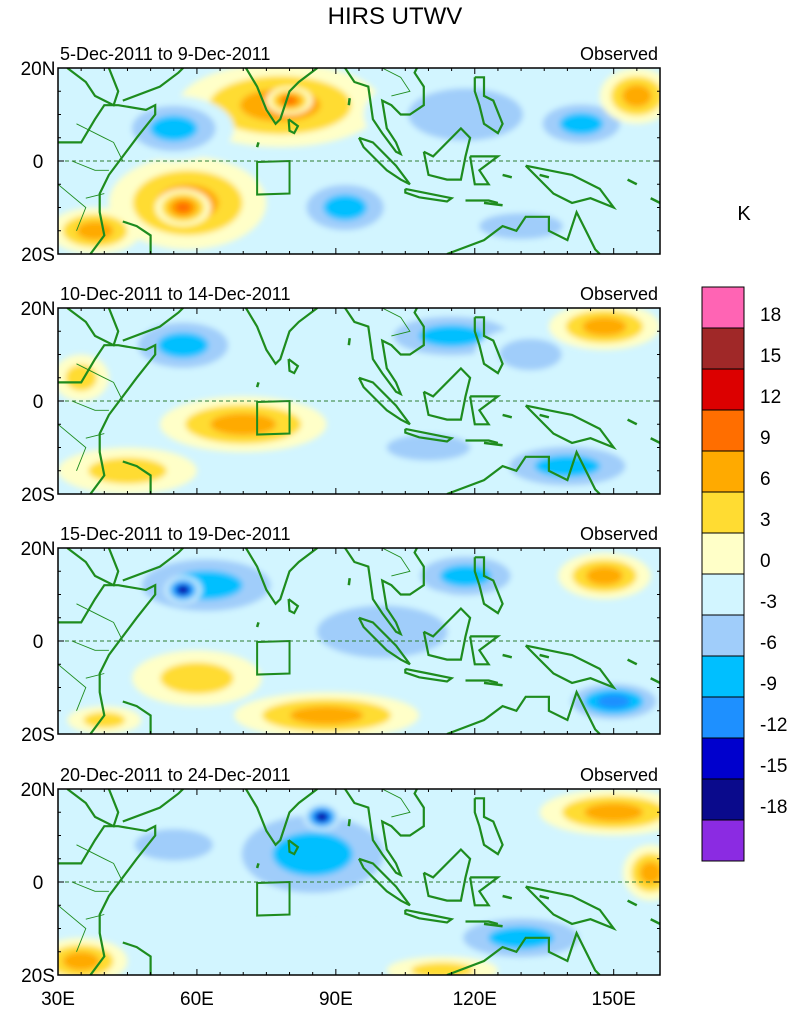 This screenshot has height=1013, width=791. I want to click on colorbar: 18 15 12 9 6 3 0 -3 -6 -9 -12 -15 -18, so click(744, 574).